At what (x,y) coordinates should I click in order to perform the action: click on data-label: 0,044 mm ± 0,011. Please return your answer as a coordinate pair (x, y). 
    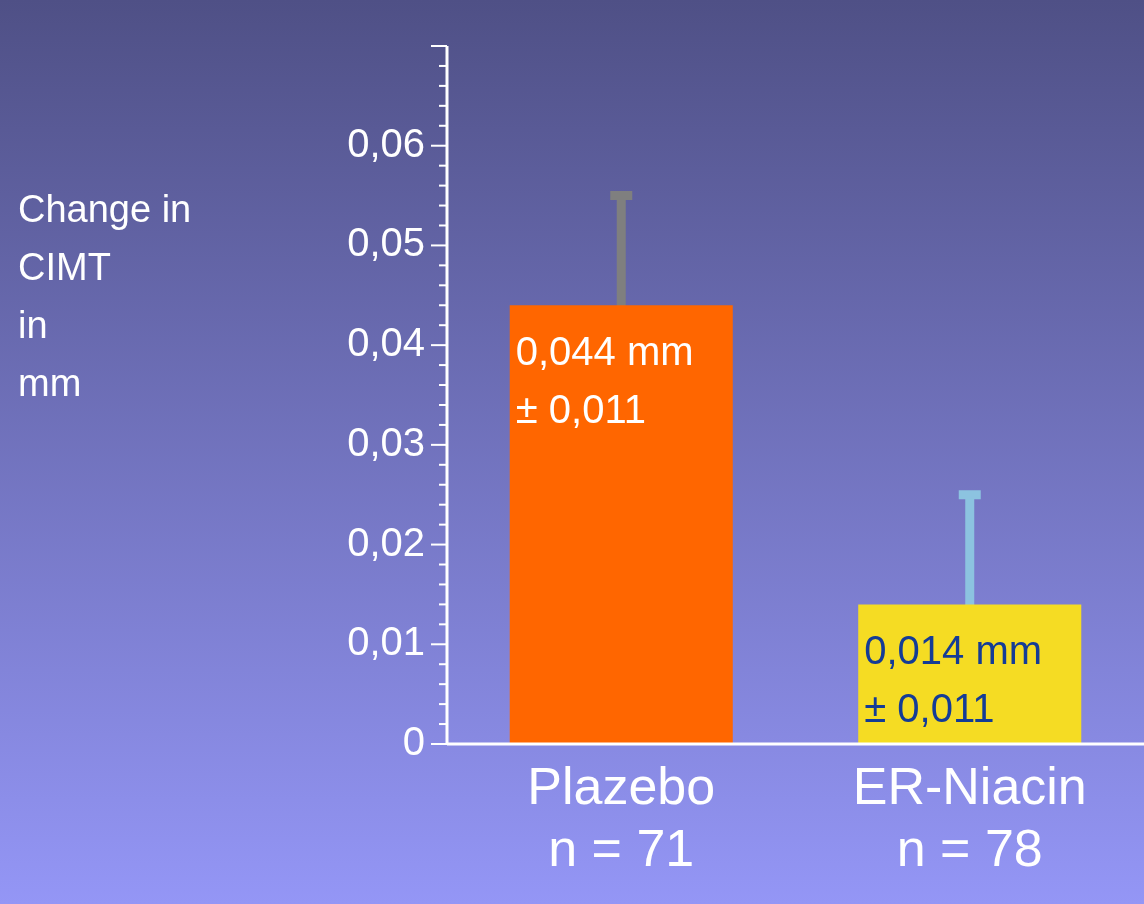
    Looking at the image, I should click on (604, 380).